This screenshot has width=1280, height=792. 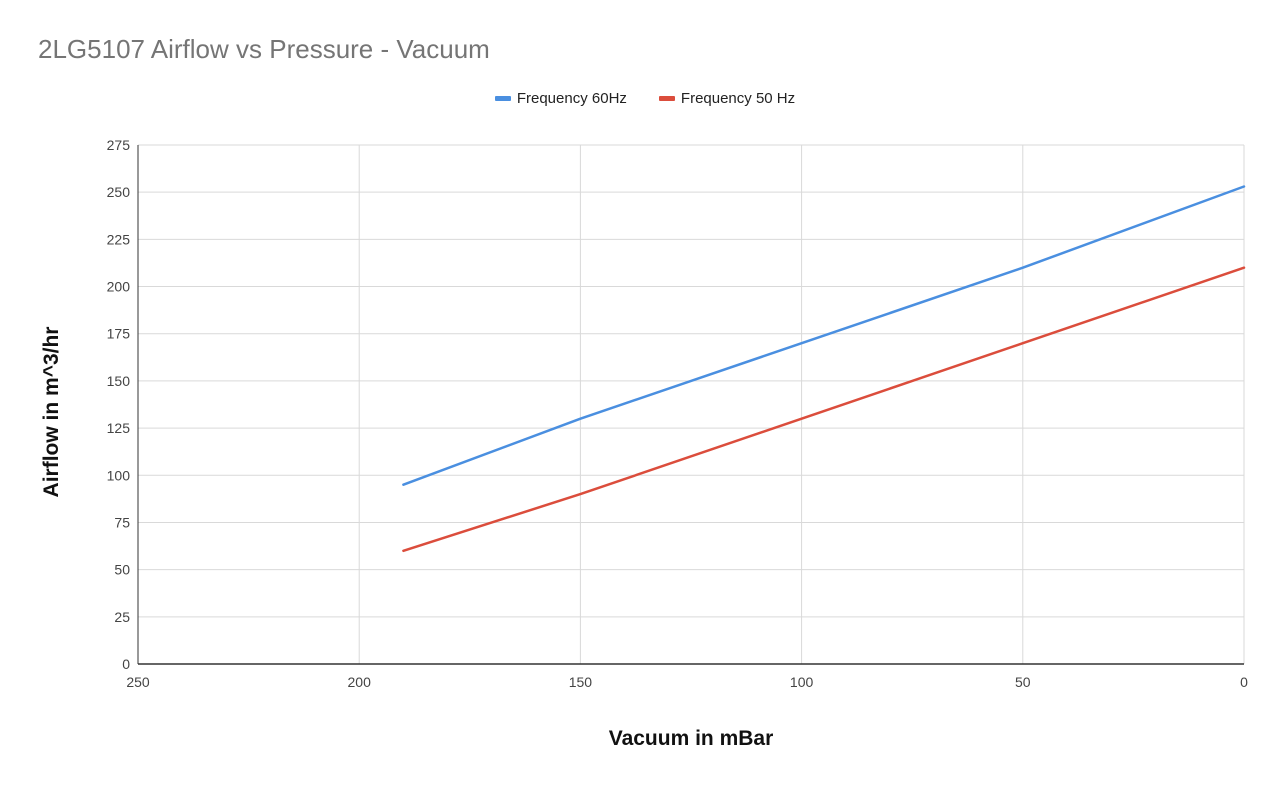 I want to click on x-tick-label: 0, so click(x=1244, y=682).